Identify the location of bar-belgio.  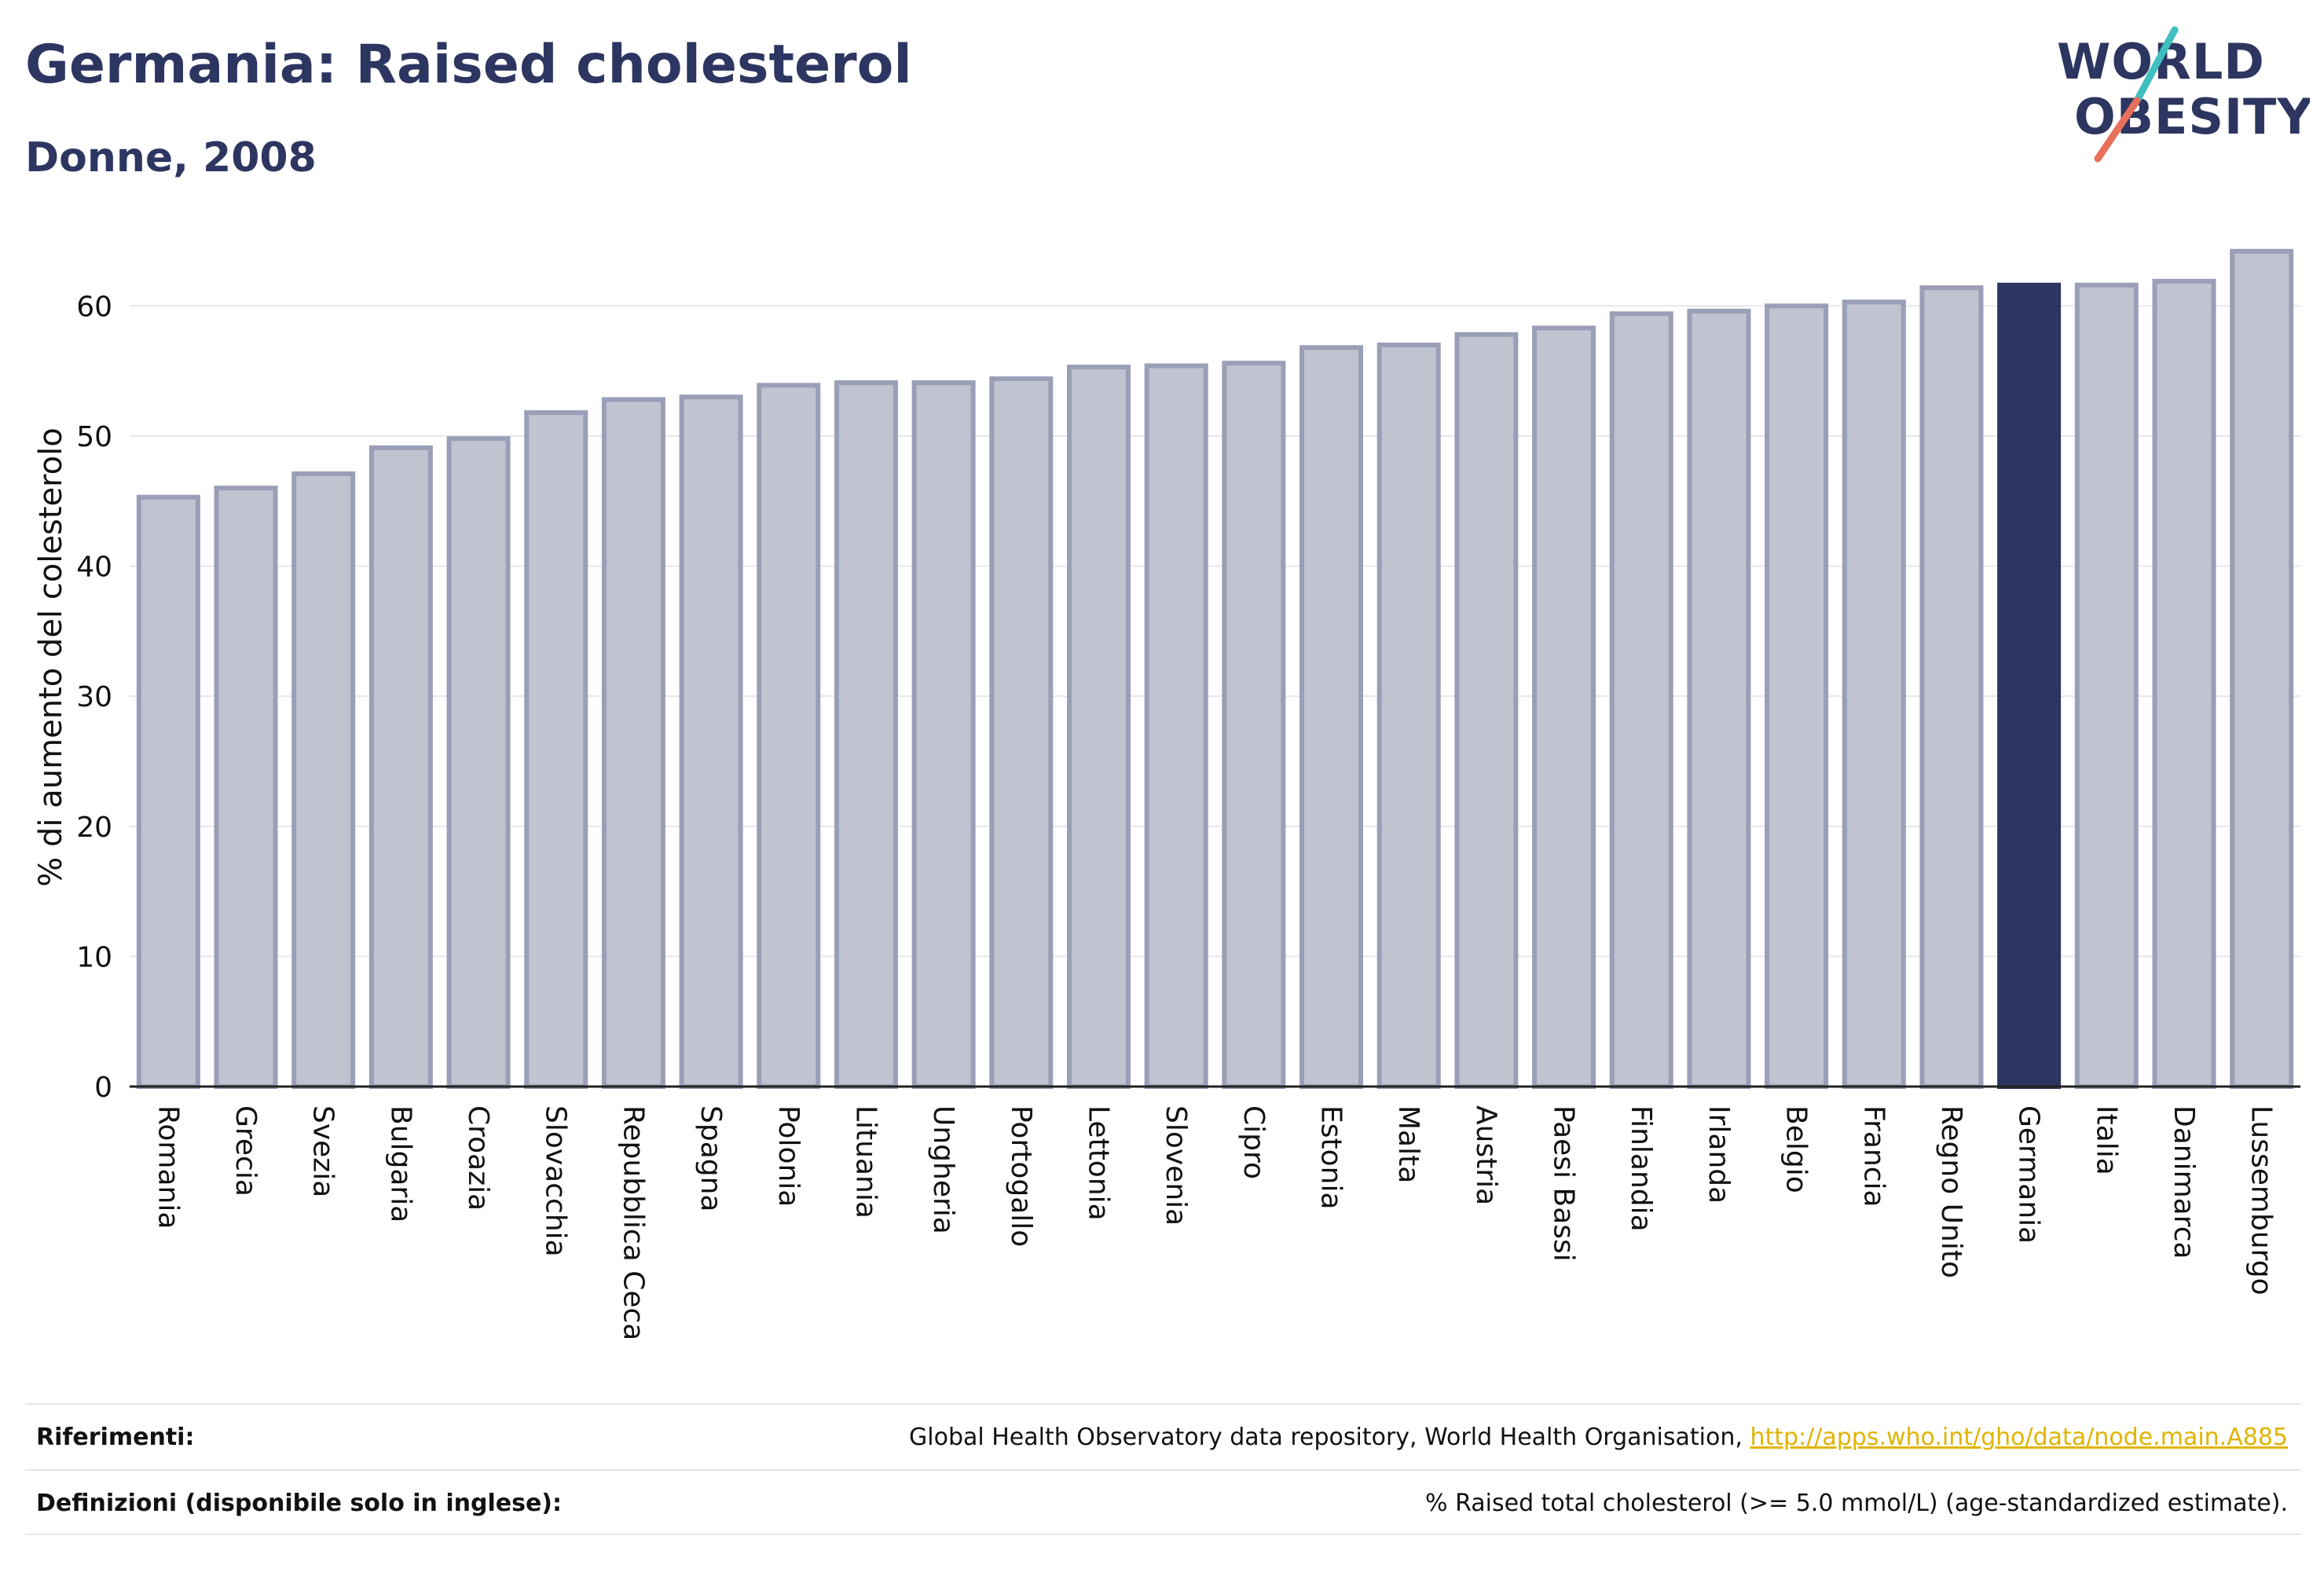
(1797, 696).